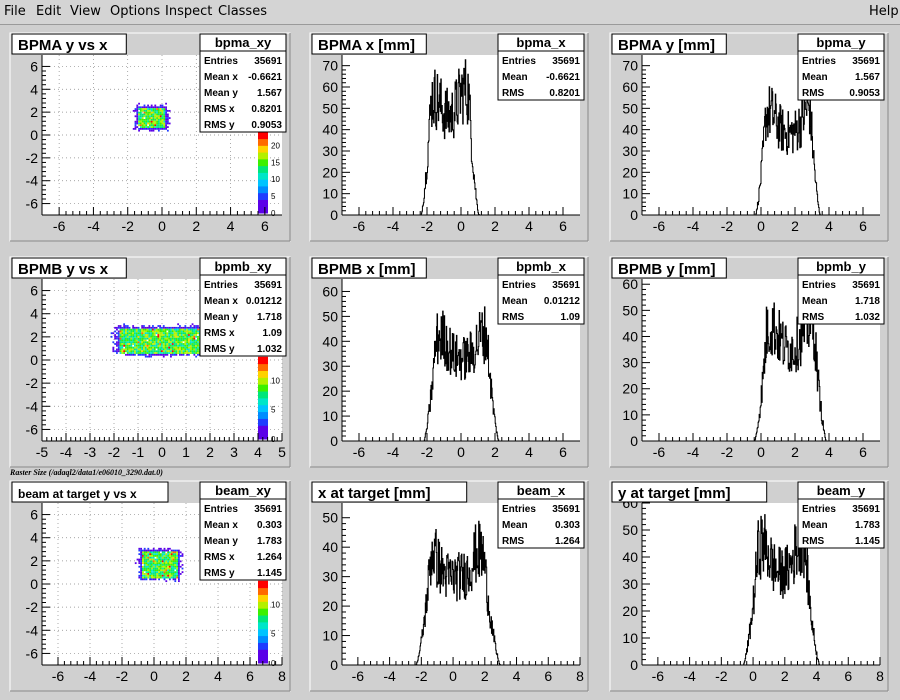 This screenshot has height=700, width=900. What do you see at coordinates (242, 11) in the screenshot?
I see `menu-classes: Classes` at bounding box center [242, 11].